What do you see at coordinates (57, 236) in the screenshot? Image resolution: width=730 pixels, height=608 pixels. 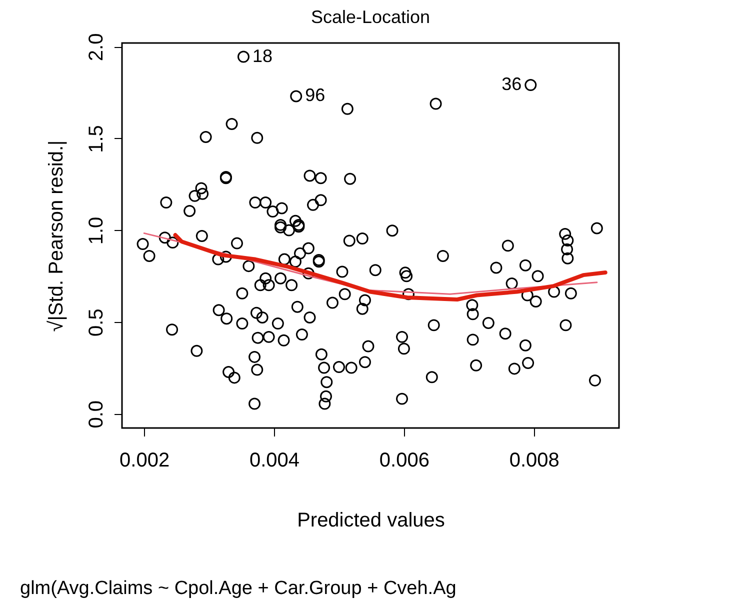 I see `y-axis-title: √|Std. Pearson resid.|` at bounding box center [57, 236].